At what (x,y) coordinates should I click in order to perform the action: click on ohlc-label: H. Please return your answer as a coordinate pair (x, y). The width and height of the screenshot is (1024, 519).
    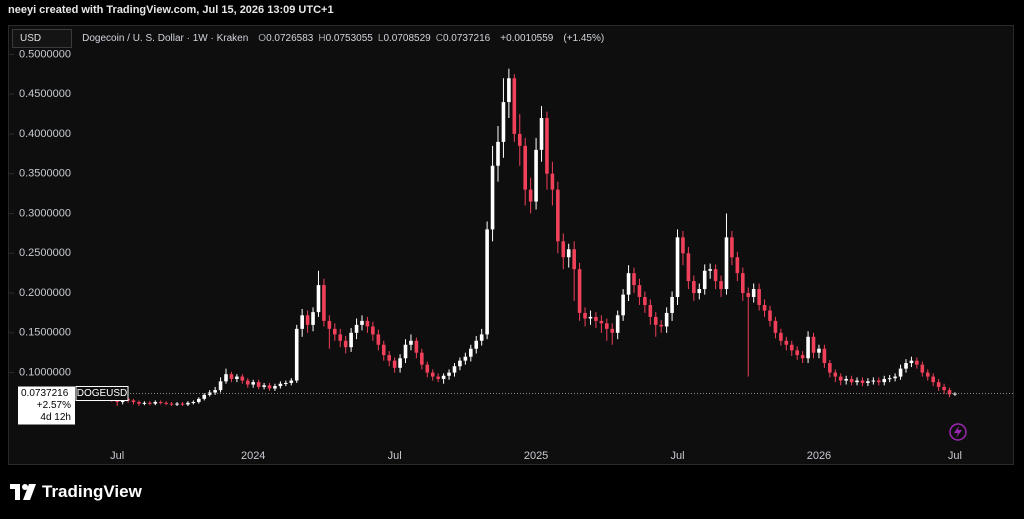
    Looking at the image, I should click on (322, 38).